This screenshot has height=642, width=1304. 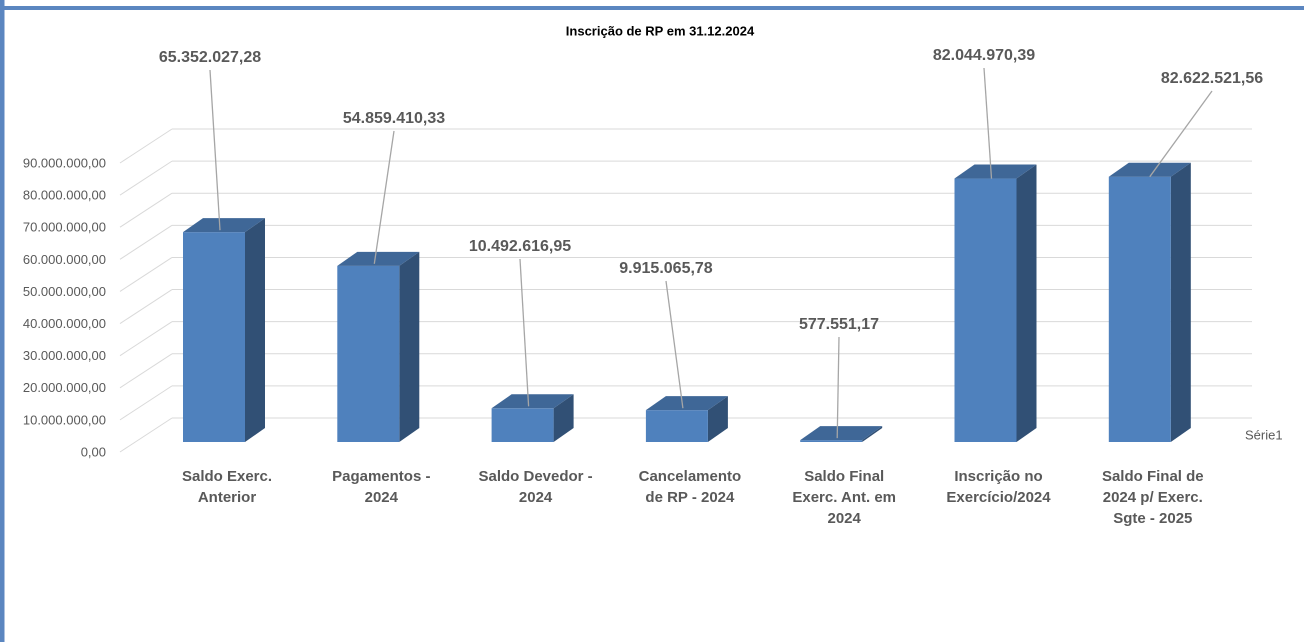 What do you see at coordinates (64, 162) in the screenshot?
I see `y-tick-label: 90.000.000,00` at bounding box center [64, 162].